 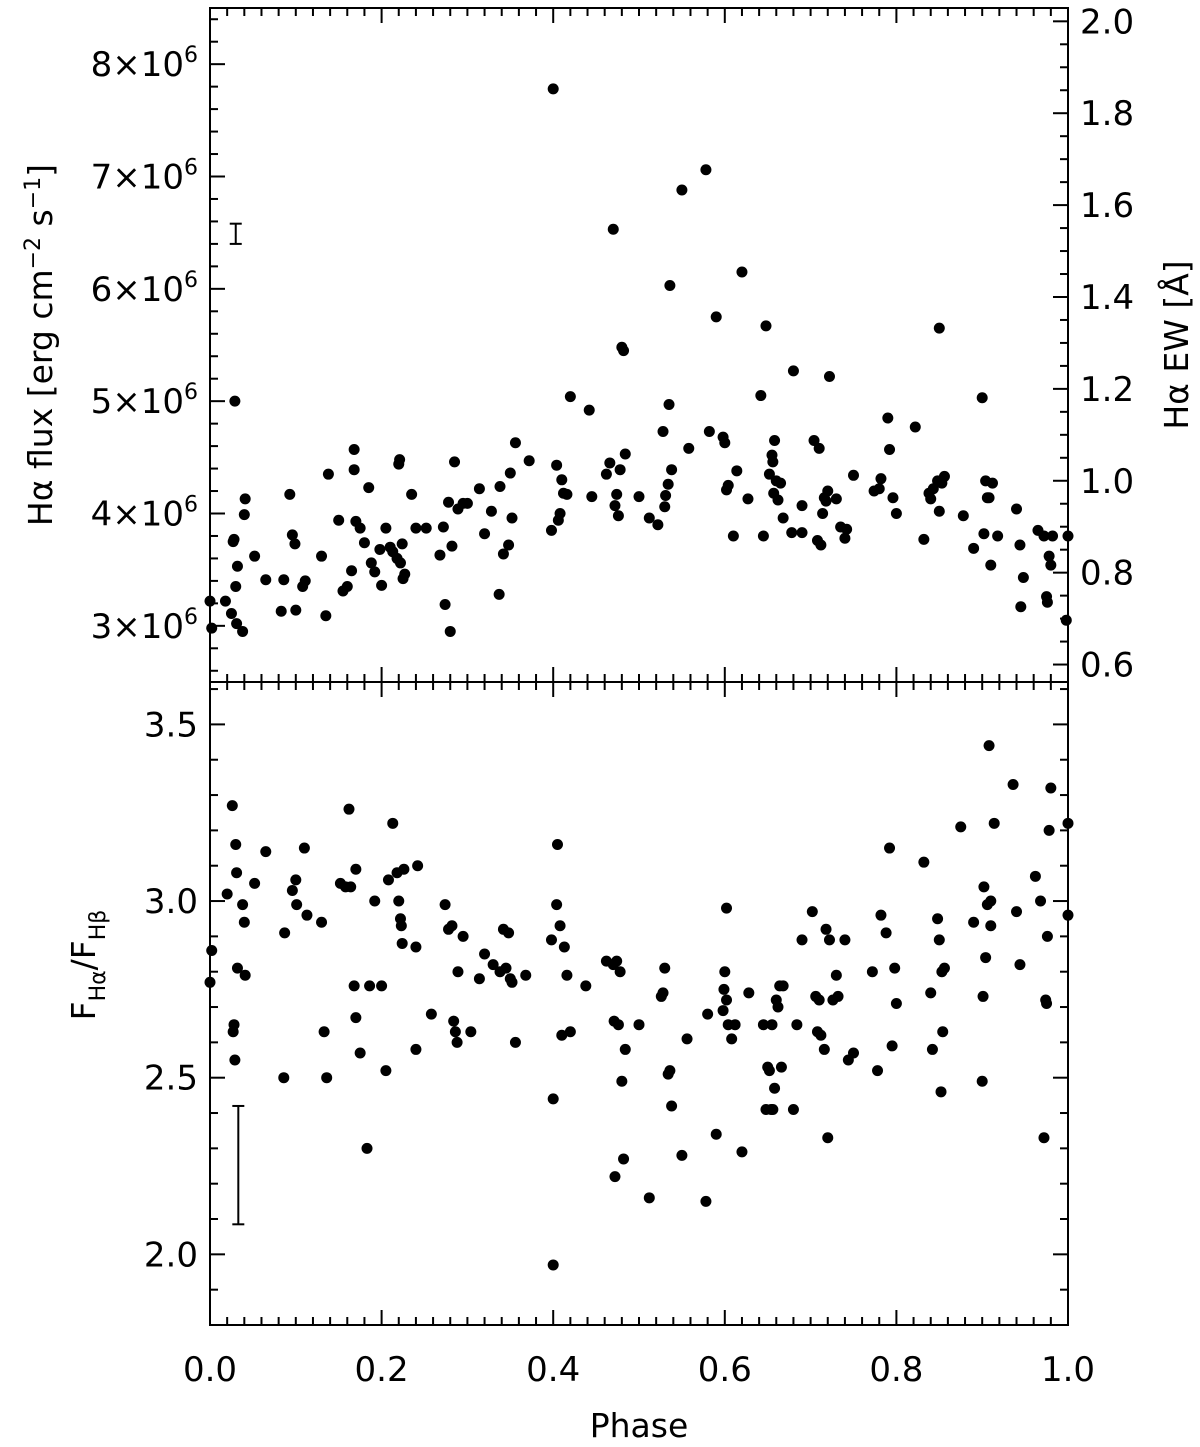 I want to click on top-panel-right-axis-label: Hα EW [Å], so click(x=1176, y=344).